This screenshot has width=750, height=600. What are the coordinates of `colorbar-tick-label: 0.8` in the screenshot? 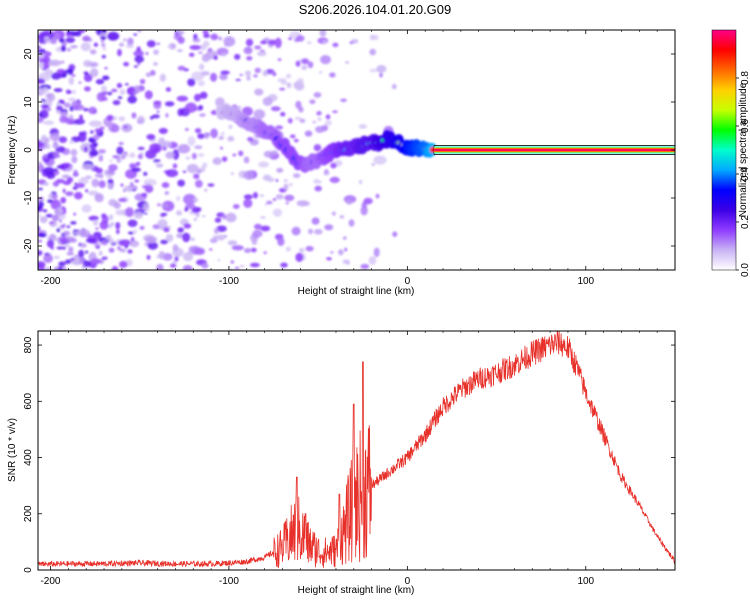 It's located at (745, 78).